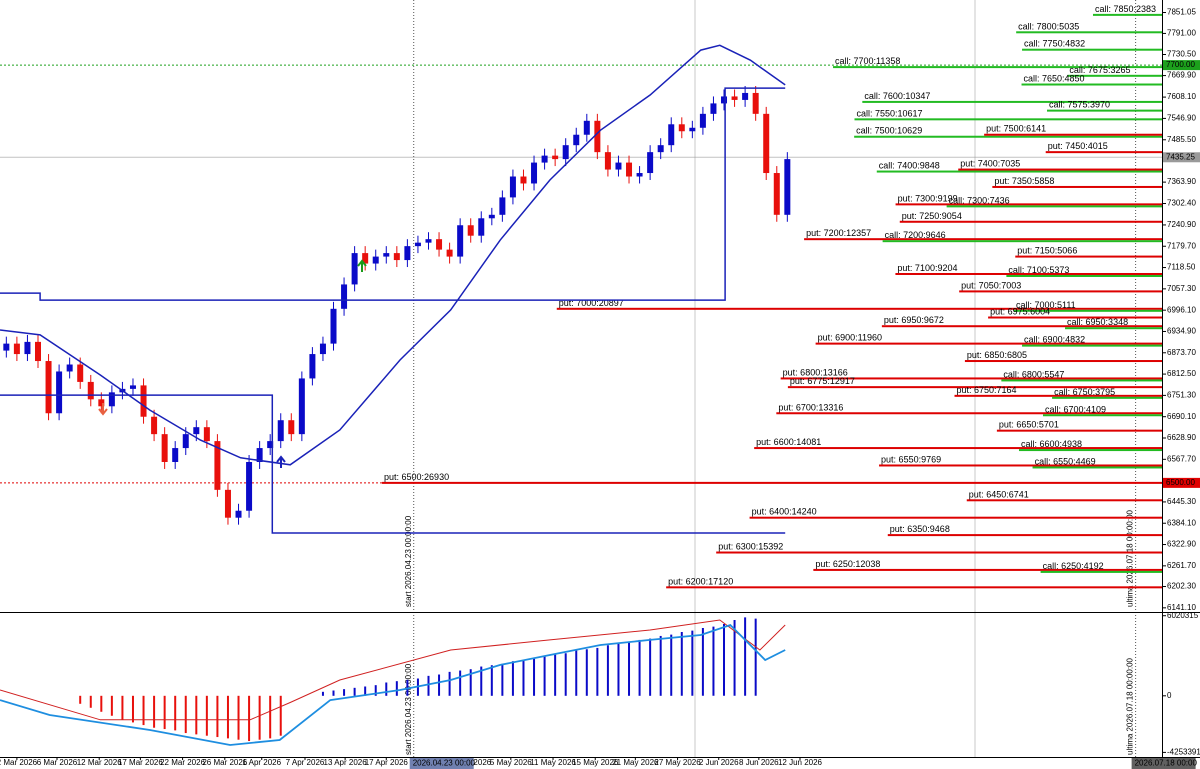 This screenshot has height=769, width=1200. Describe the element at coordinates (1183, 615) in the screenshot. I see `indicator-tick-label: 6020315` at that location.